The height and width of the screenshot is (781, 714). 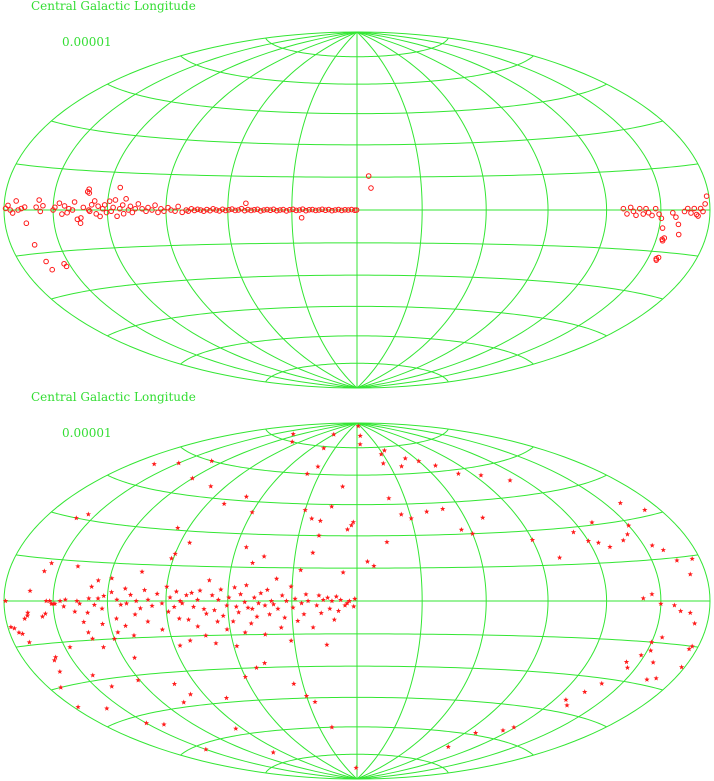 What do you see at coordinates (113, 397) in the screenshot?
I see `chart-title: Central Galactic Longitude` at bounding box center [113, 397].